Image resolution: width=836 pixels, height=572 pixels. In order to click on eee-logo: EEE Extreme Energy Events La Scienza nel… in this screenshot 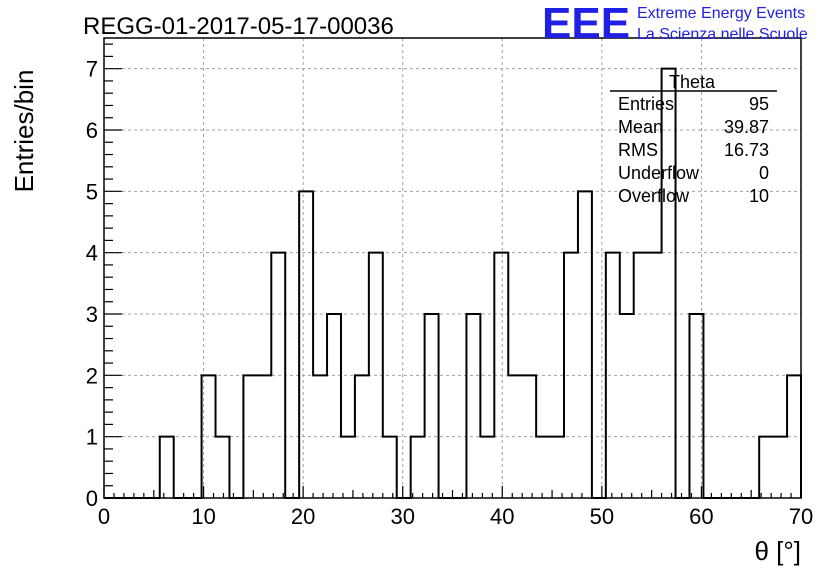, I will do `click(675, 24)`.